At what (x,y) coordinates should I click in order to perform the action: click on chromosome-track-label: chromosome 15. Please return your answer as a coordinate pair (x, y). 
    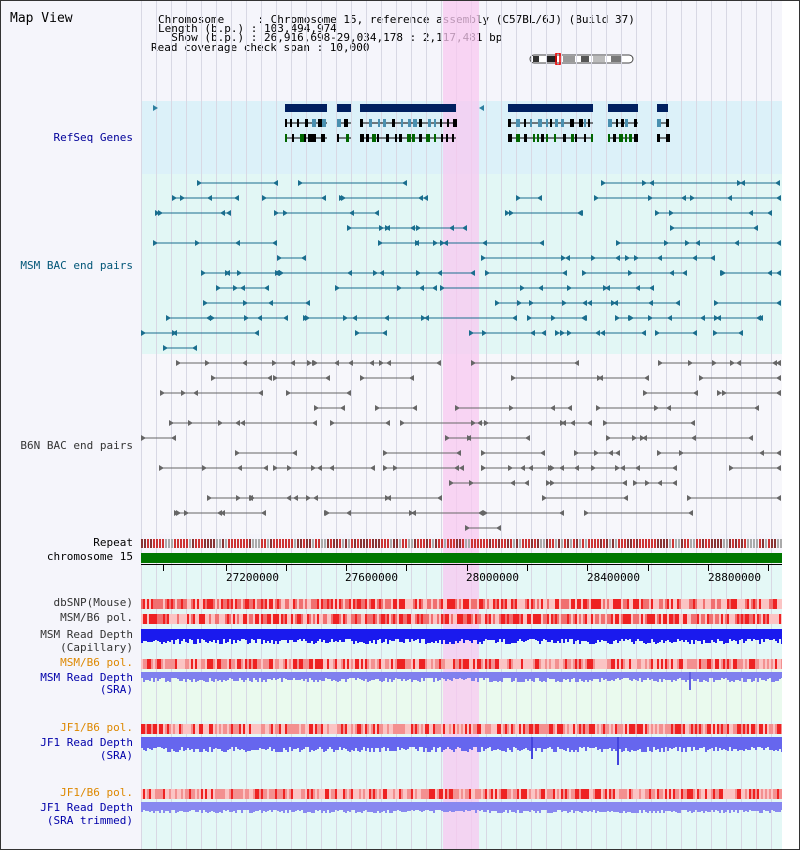
    Looking at the image, I should click on (89, 556).